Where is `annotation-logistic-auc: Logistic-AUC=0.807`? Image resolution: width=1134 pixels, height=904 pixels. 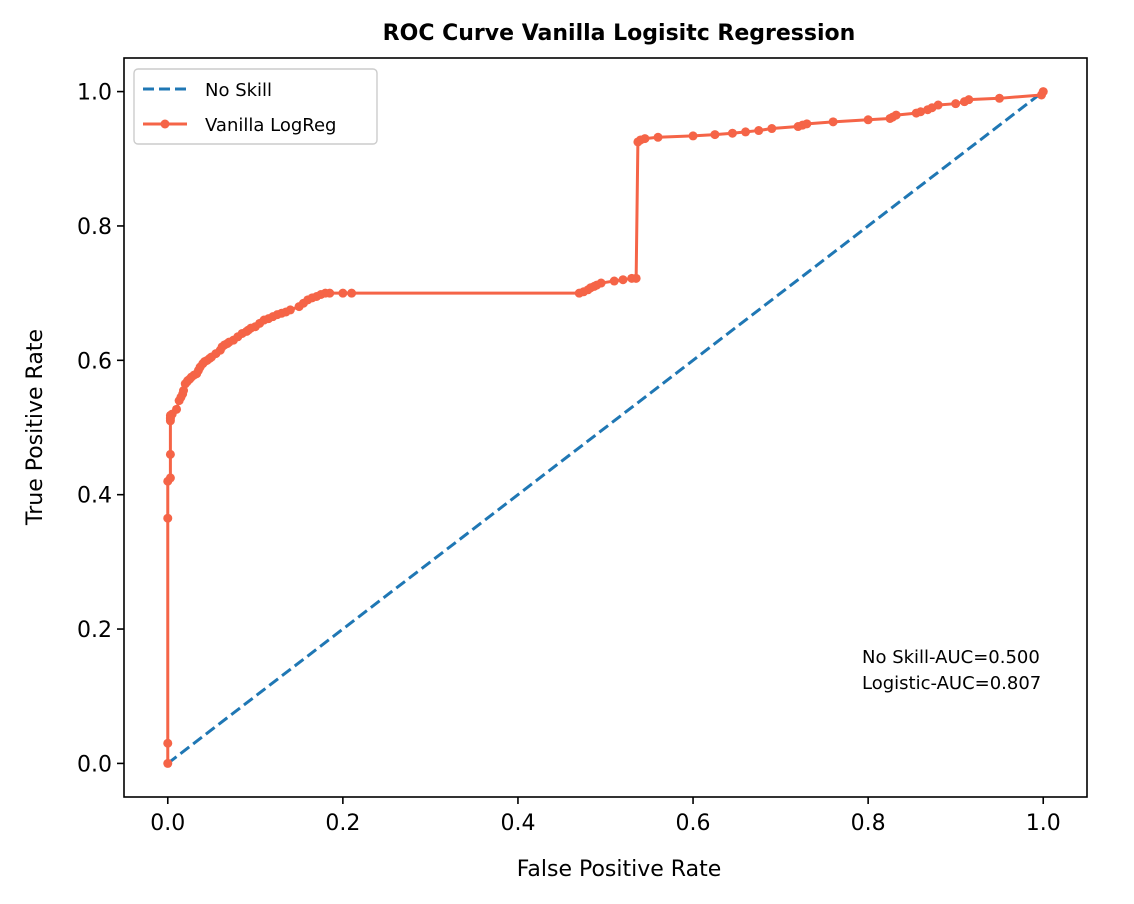
annotation-logistic-auc: Logistic-AUC=0.807 is located at coordinates (951, 683).